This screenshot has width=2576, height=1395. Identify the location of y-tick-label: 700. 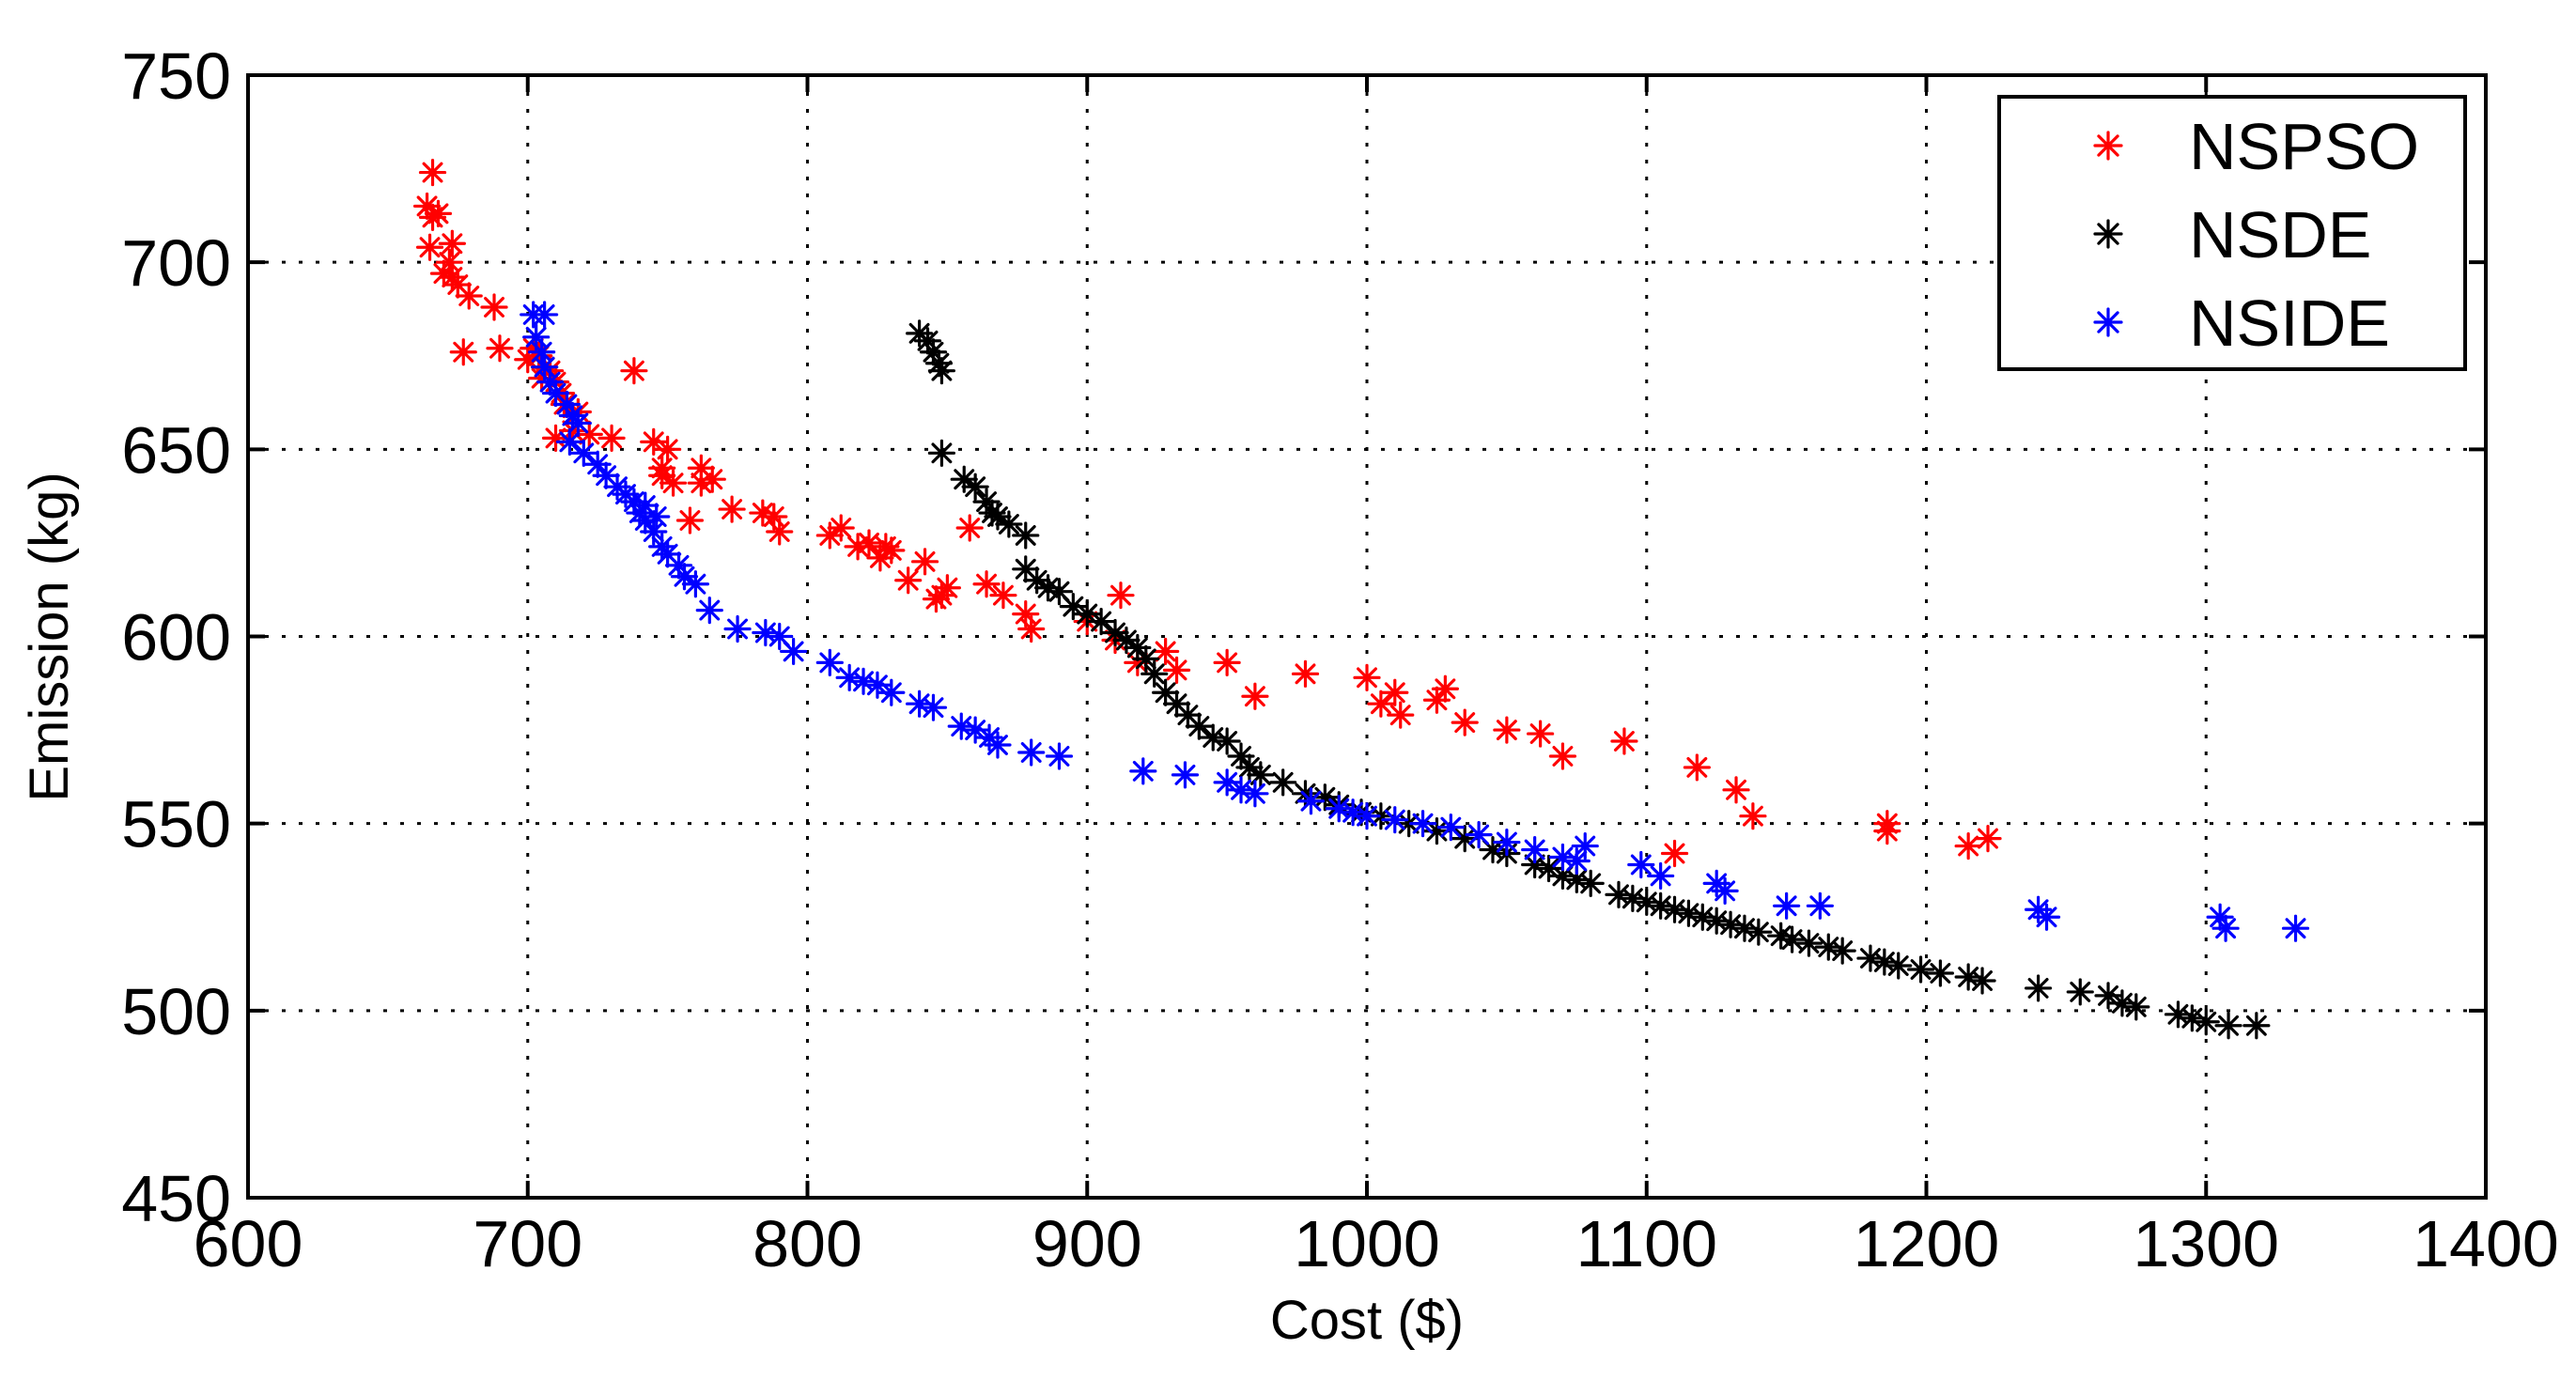
(176, 263).